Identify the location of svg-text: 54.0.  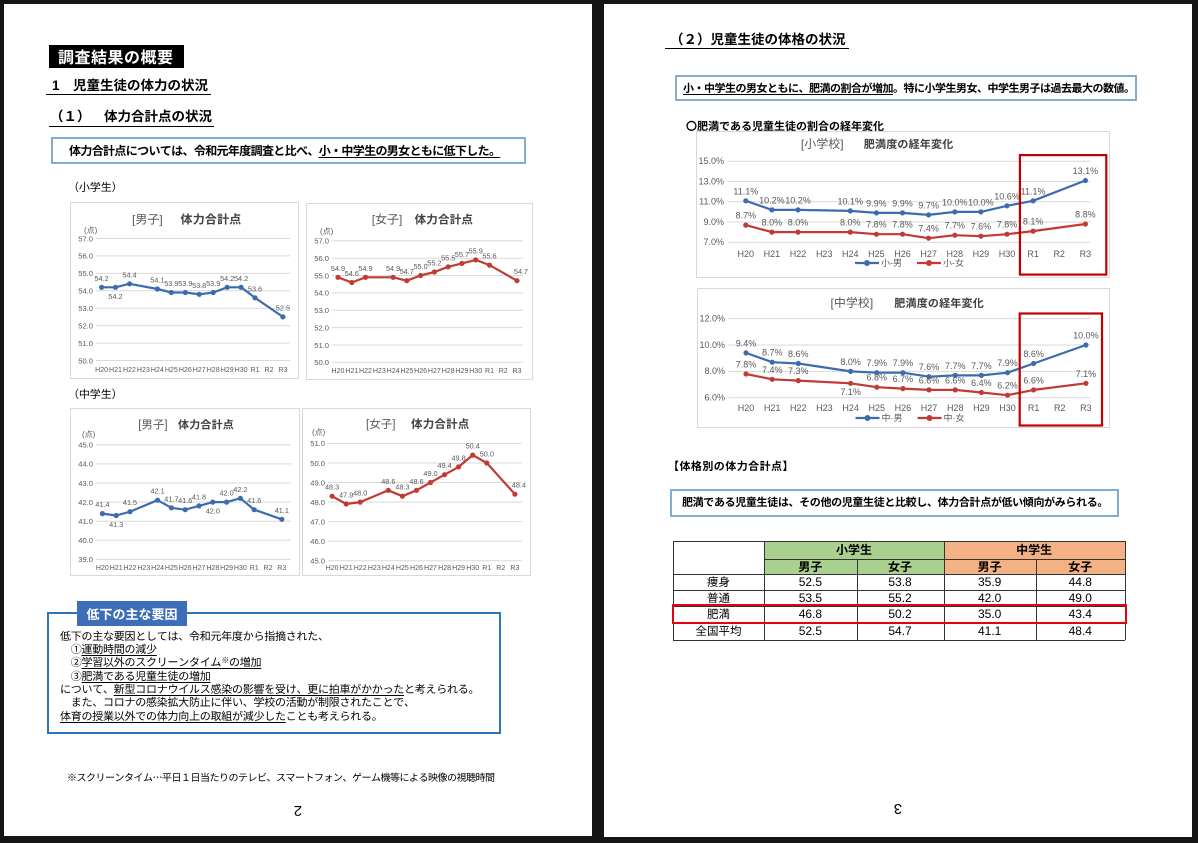
(85, 291).